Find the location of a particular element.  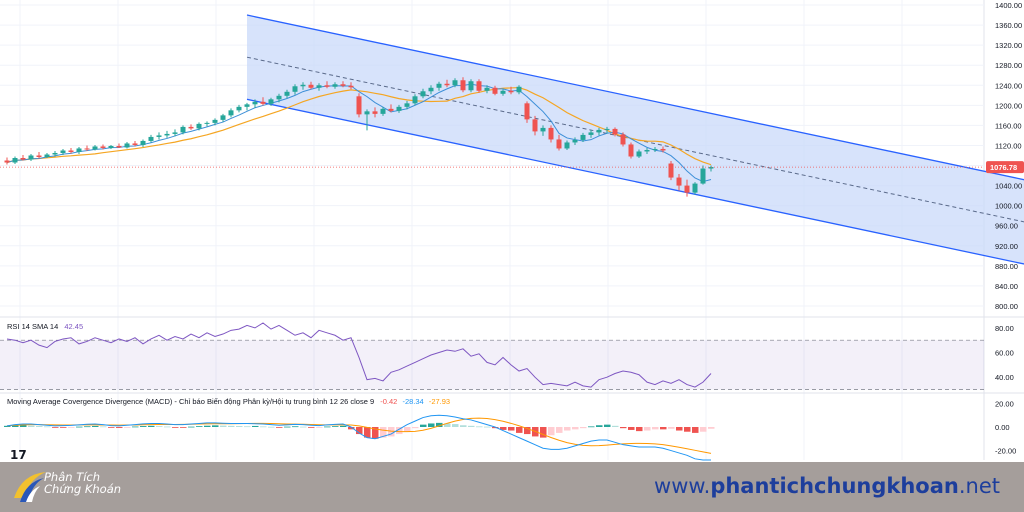

website-url: www.phantichchungkhoan.net is located at coordinates (827, 486).